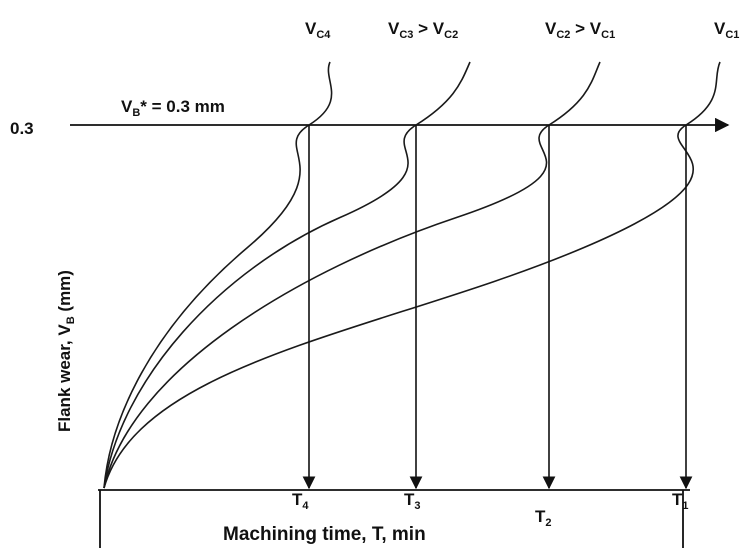 The width and height of the screenshot is (754, 548). What do you see at coordinates (64, 293) in the screenshot?
I see `y-axis-label-unit: (mm)` at bounding box center [64, 293].